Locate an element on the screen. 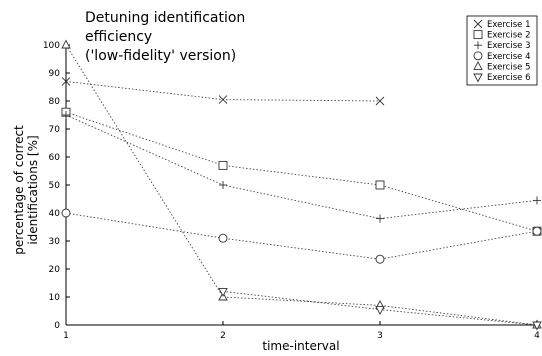 The image size is (542, 356). legend-label: Exercise 2 is located at coordinates (508, 36).